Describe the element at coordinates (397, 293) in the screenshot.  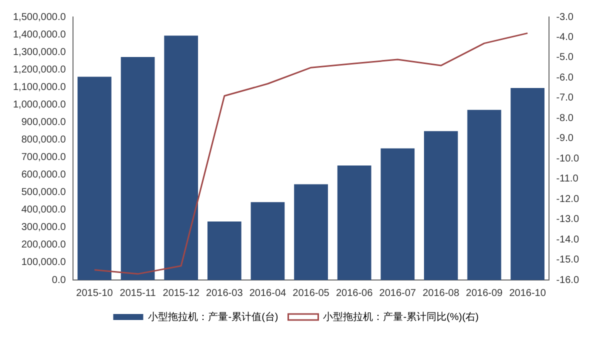
I see `x-tick-label: 2016-07` at that location.